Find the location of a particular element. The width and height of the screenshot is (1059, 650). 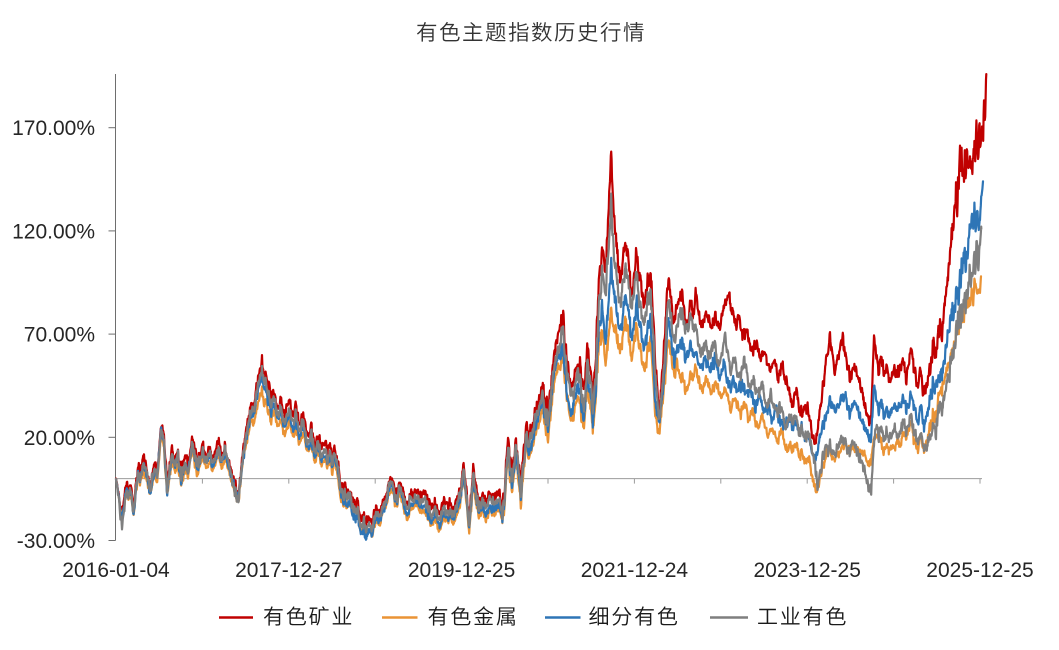

svg-text: 2025-12-25 is located at coordinates (979, 570).